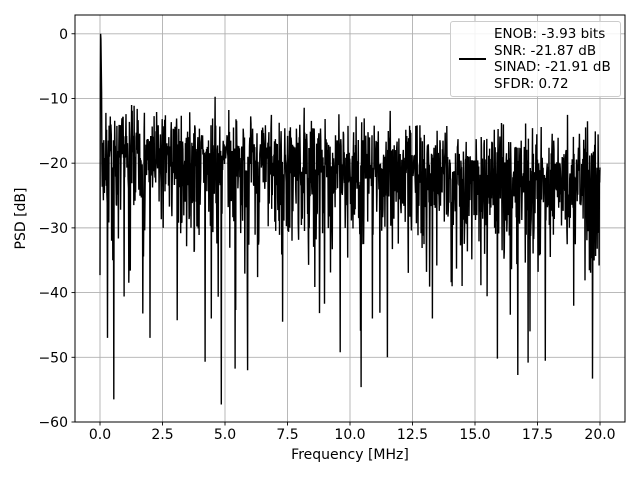 The width and height of the screenshot is (640, 480). What do you see at coordinates (162, 435) in the screenshot?
I see `x-tick-label: 2.5` at bounding box center [162, 435].